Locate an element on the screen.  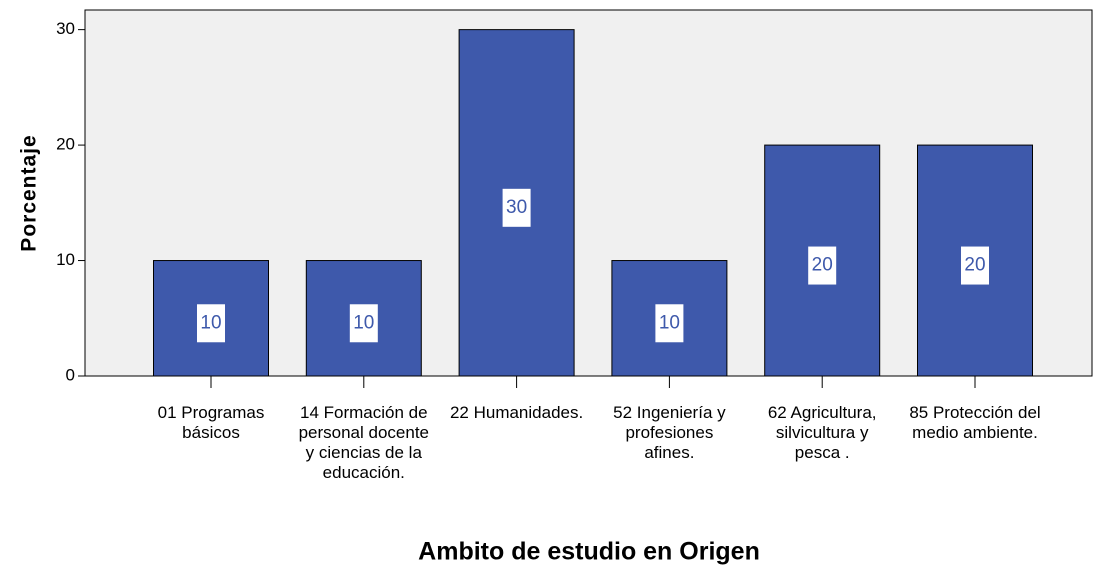
x-tick-label: 22 Humanidades. is located at coordinates (516, 412).